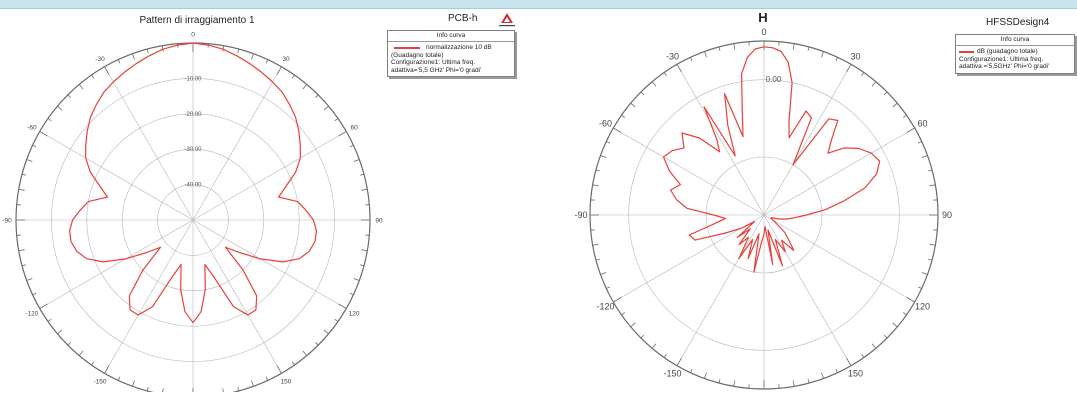  What do you see at coordinates (193, 79) in the screenshot?
I see `ring-label: -10.00` at bounding box center [193, 79].